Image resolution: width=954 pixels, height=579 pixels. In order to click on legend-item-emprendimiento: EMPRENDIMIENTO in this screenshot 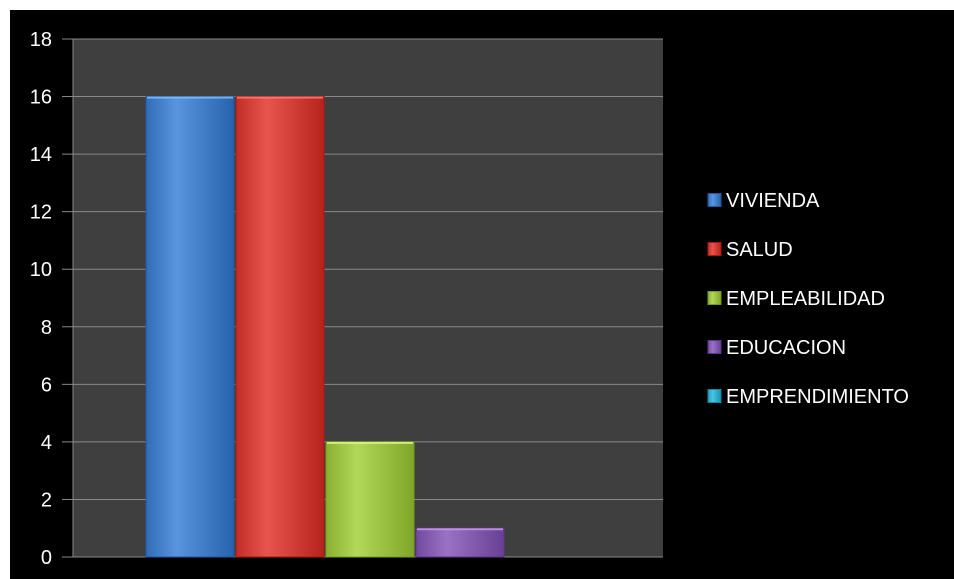, I will do `click(808, 397)`.